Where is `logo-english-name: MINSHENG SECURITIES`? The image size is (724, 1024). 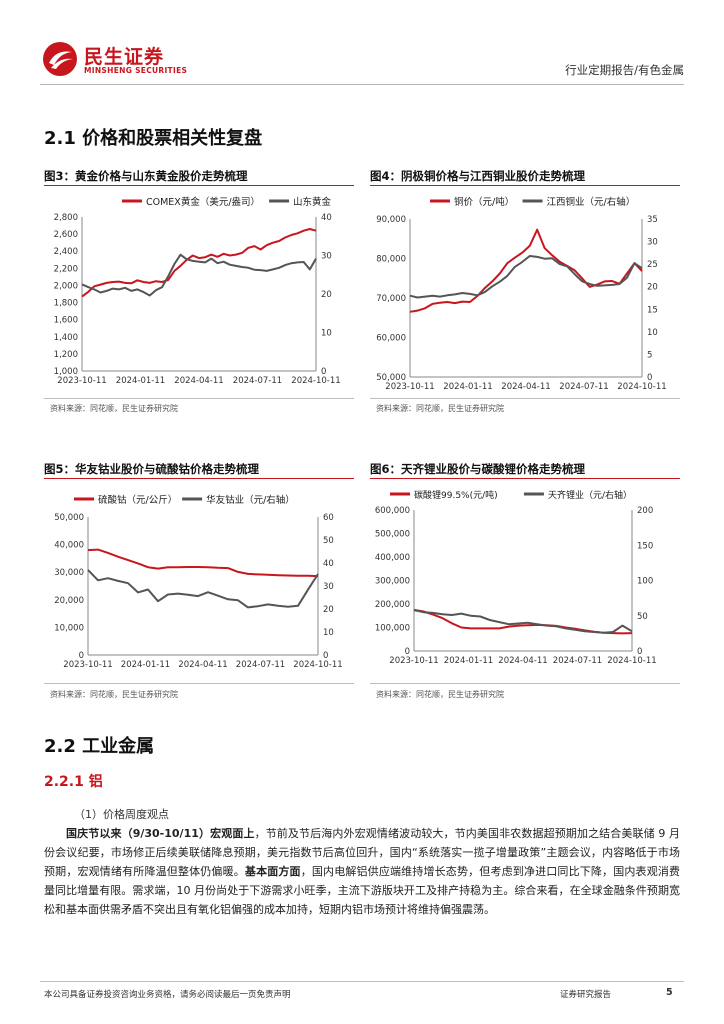 logo-english-name: MINSHENG SECURITIES is located at coordinates (136, 70).